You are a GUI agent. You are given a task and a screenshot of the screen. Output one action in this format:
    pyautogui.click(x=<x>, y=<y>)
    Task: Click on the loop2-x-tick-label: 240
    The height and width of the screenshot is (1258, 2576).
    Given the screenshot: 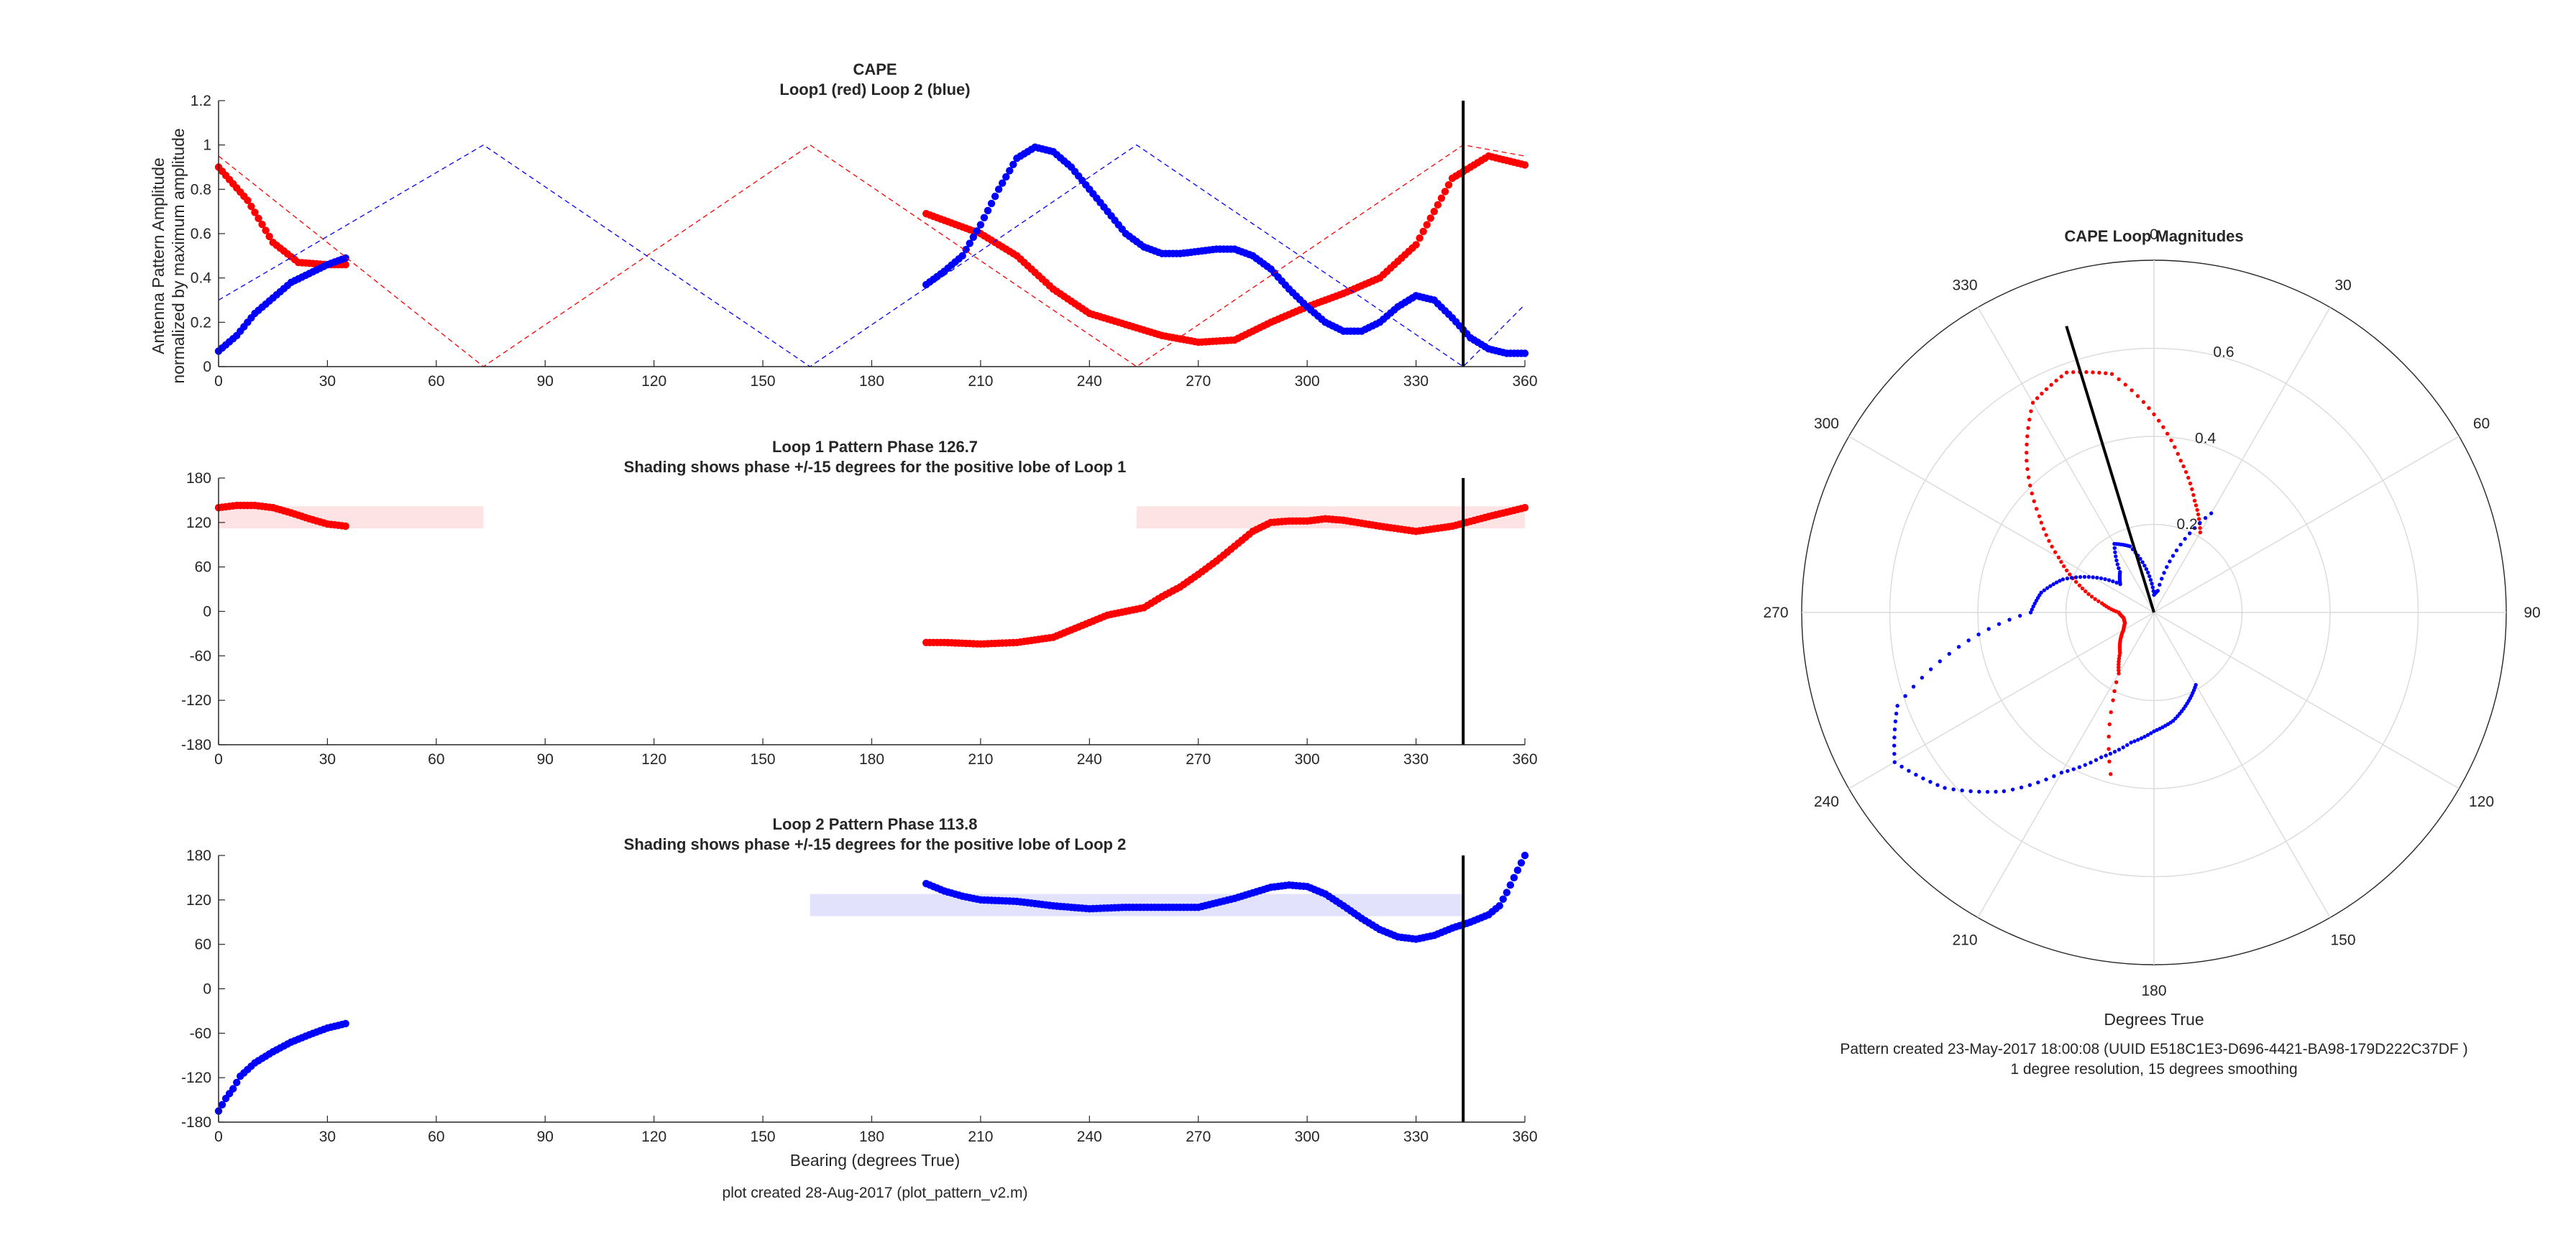 What is the action you would take?
    pyautogui.click(x=1089, y=1137)
    